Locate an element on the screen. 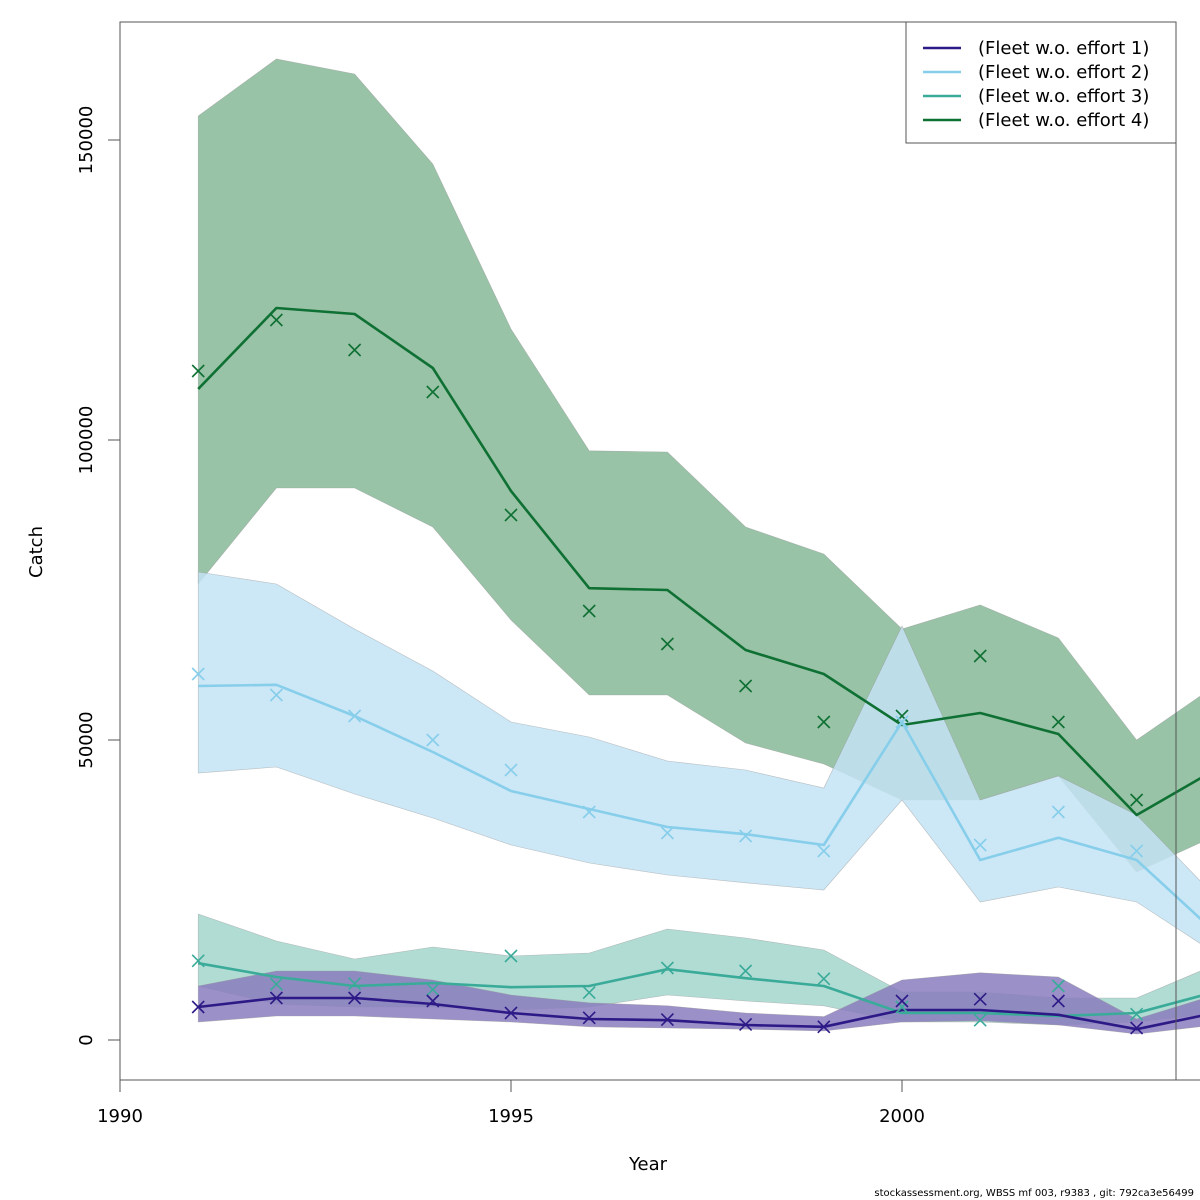 The image size is (1200, 1200). legend-box is located at coordinates (1041, 82).